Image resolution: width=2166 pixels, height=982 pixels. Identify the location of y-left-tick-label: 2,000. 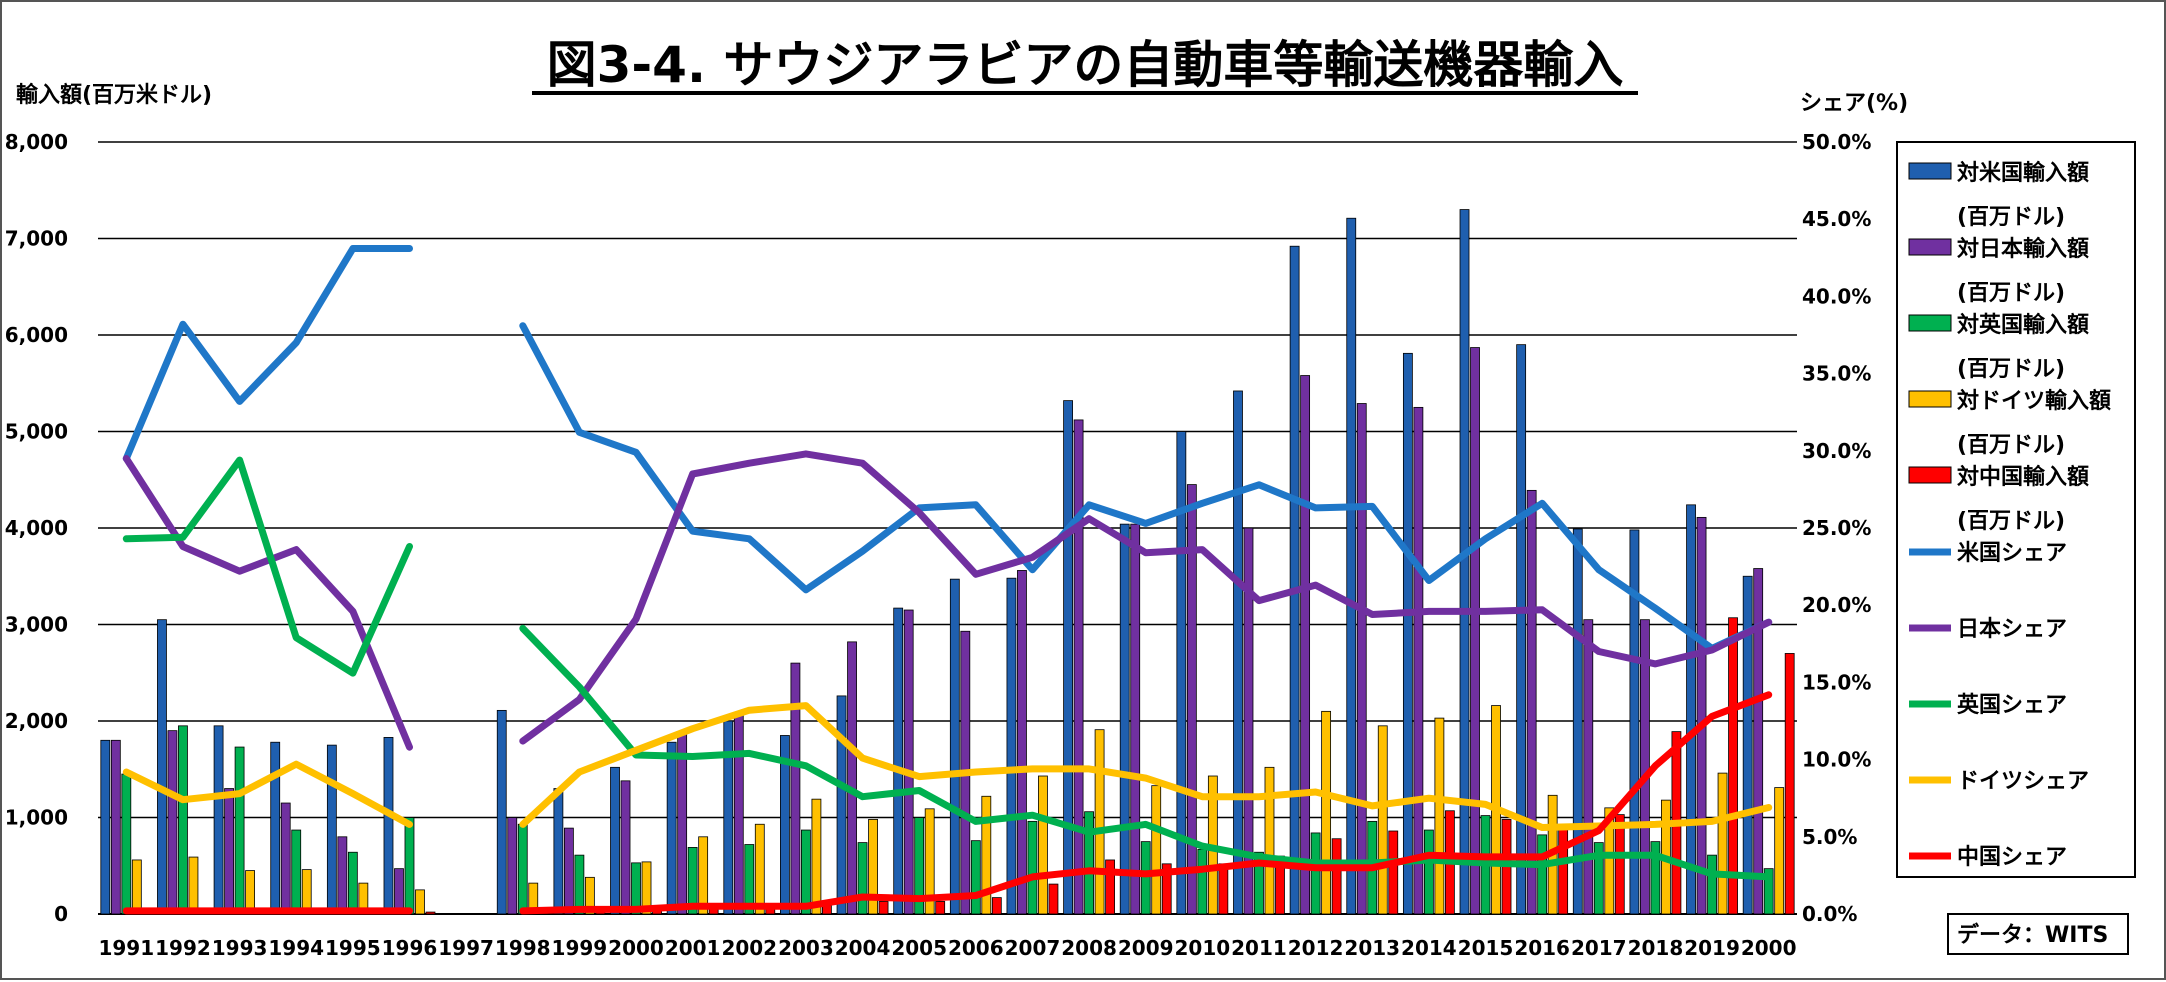
(36, 721).